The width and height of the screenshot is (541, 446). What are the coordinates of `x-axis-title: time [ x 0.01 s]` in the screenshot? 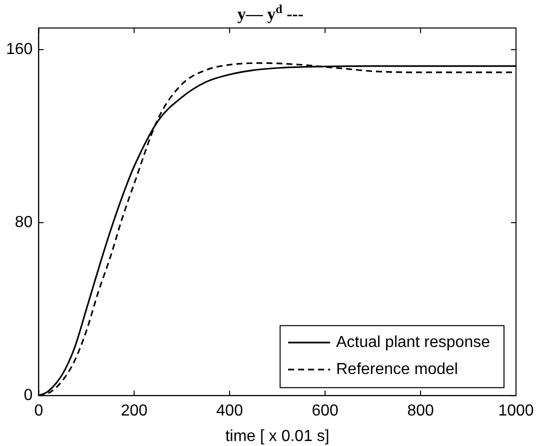 It's located at (277, 436).